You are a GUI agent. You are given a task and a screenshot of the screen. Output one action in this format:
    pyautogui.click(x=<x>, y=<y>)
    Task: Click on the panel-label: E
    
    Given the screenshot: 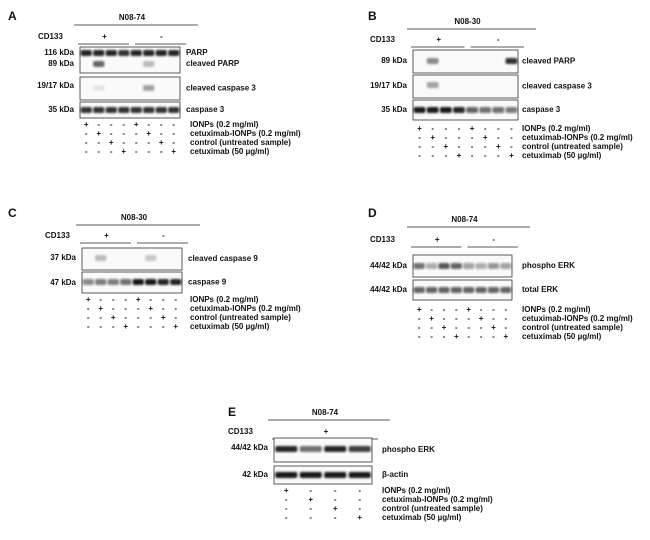 What is the action you would take?
    pyautogui.click(x=232, y=412)
    